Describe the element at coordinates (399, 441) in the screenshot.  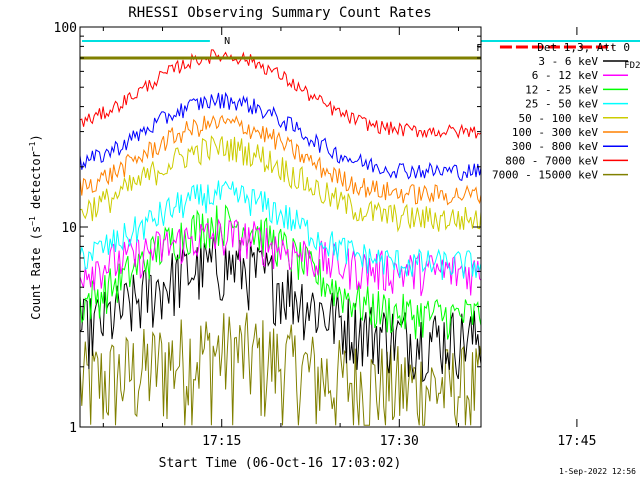
I see `x-tick-label: 17:30` at that location.